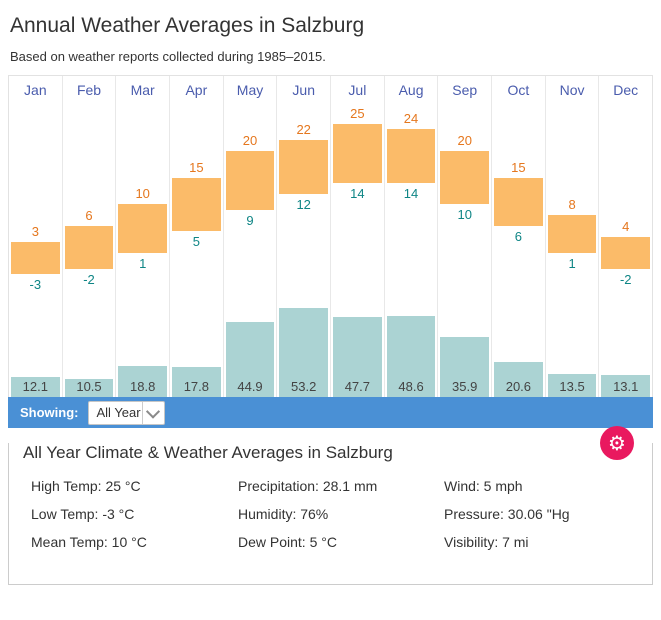 The width and height of the screenshot is (661, 620). I want to click on stat-low-temp: Low Temp: -3 °C, so click(83, 514).